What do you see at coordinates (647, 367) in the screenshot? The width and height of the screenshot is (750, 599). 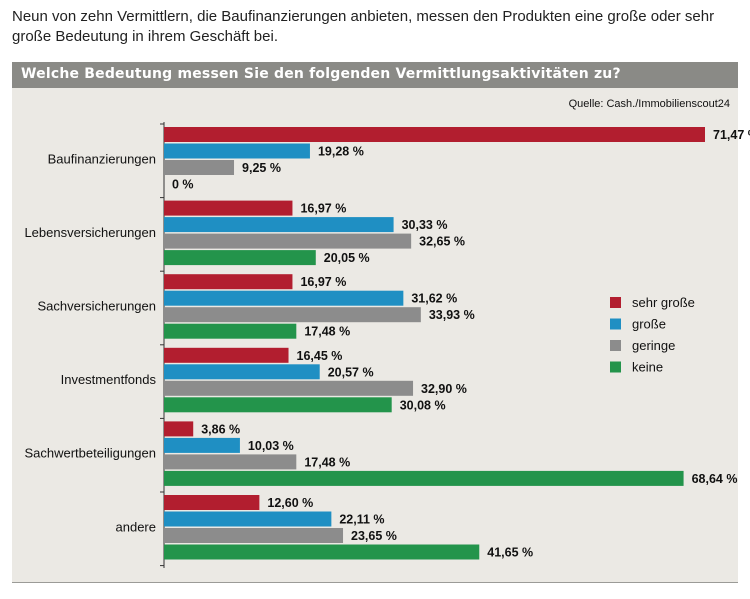 I see `legend-label: keine` at bounding box center [647, 367].